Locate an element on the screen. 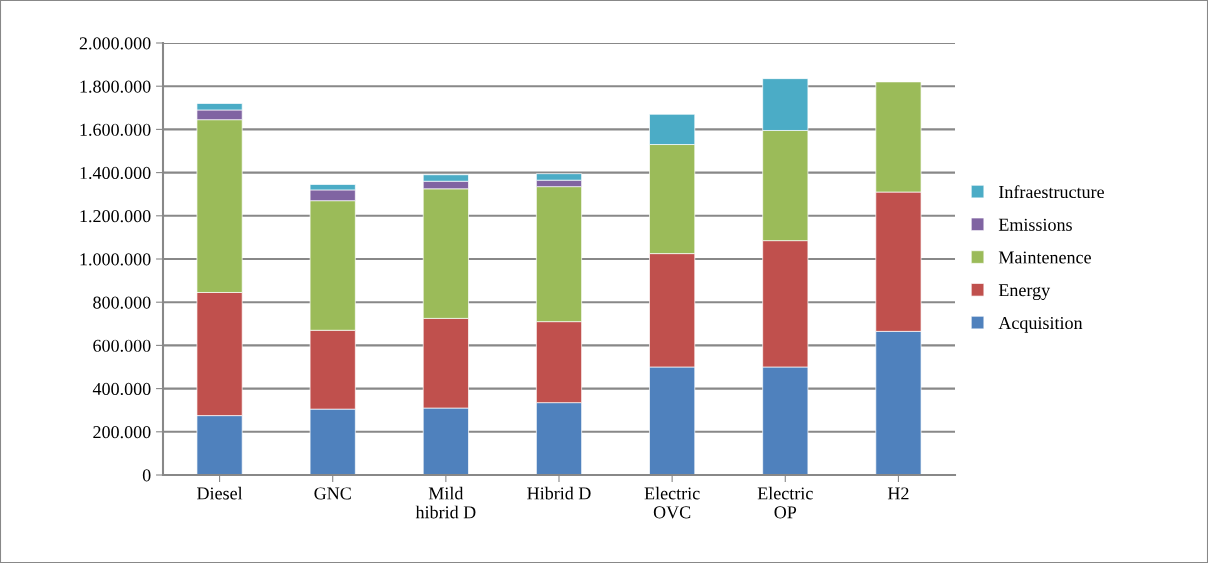  y-tick-label: 1.800.000 is located at coordinates (115, 86).